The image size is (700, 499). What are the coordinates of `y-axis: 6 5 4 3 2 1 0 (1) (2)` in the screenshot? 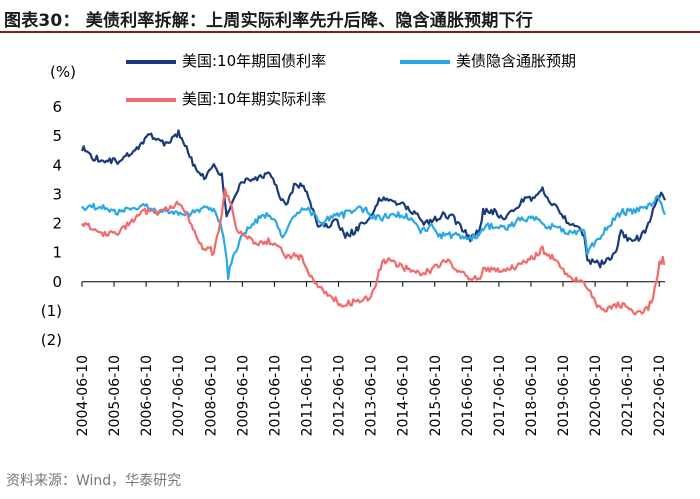 It's located at (51, 223).